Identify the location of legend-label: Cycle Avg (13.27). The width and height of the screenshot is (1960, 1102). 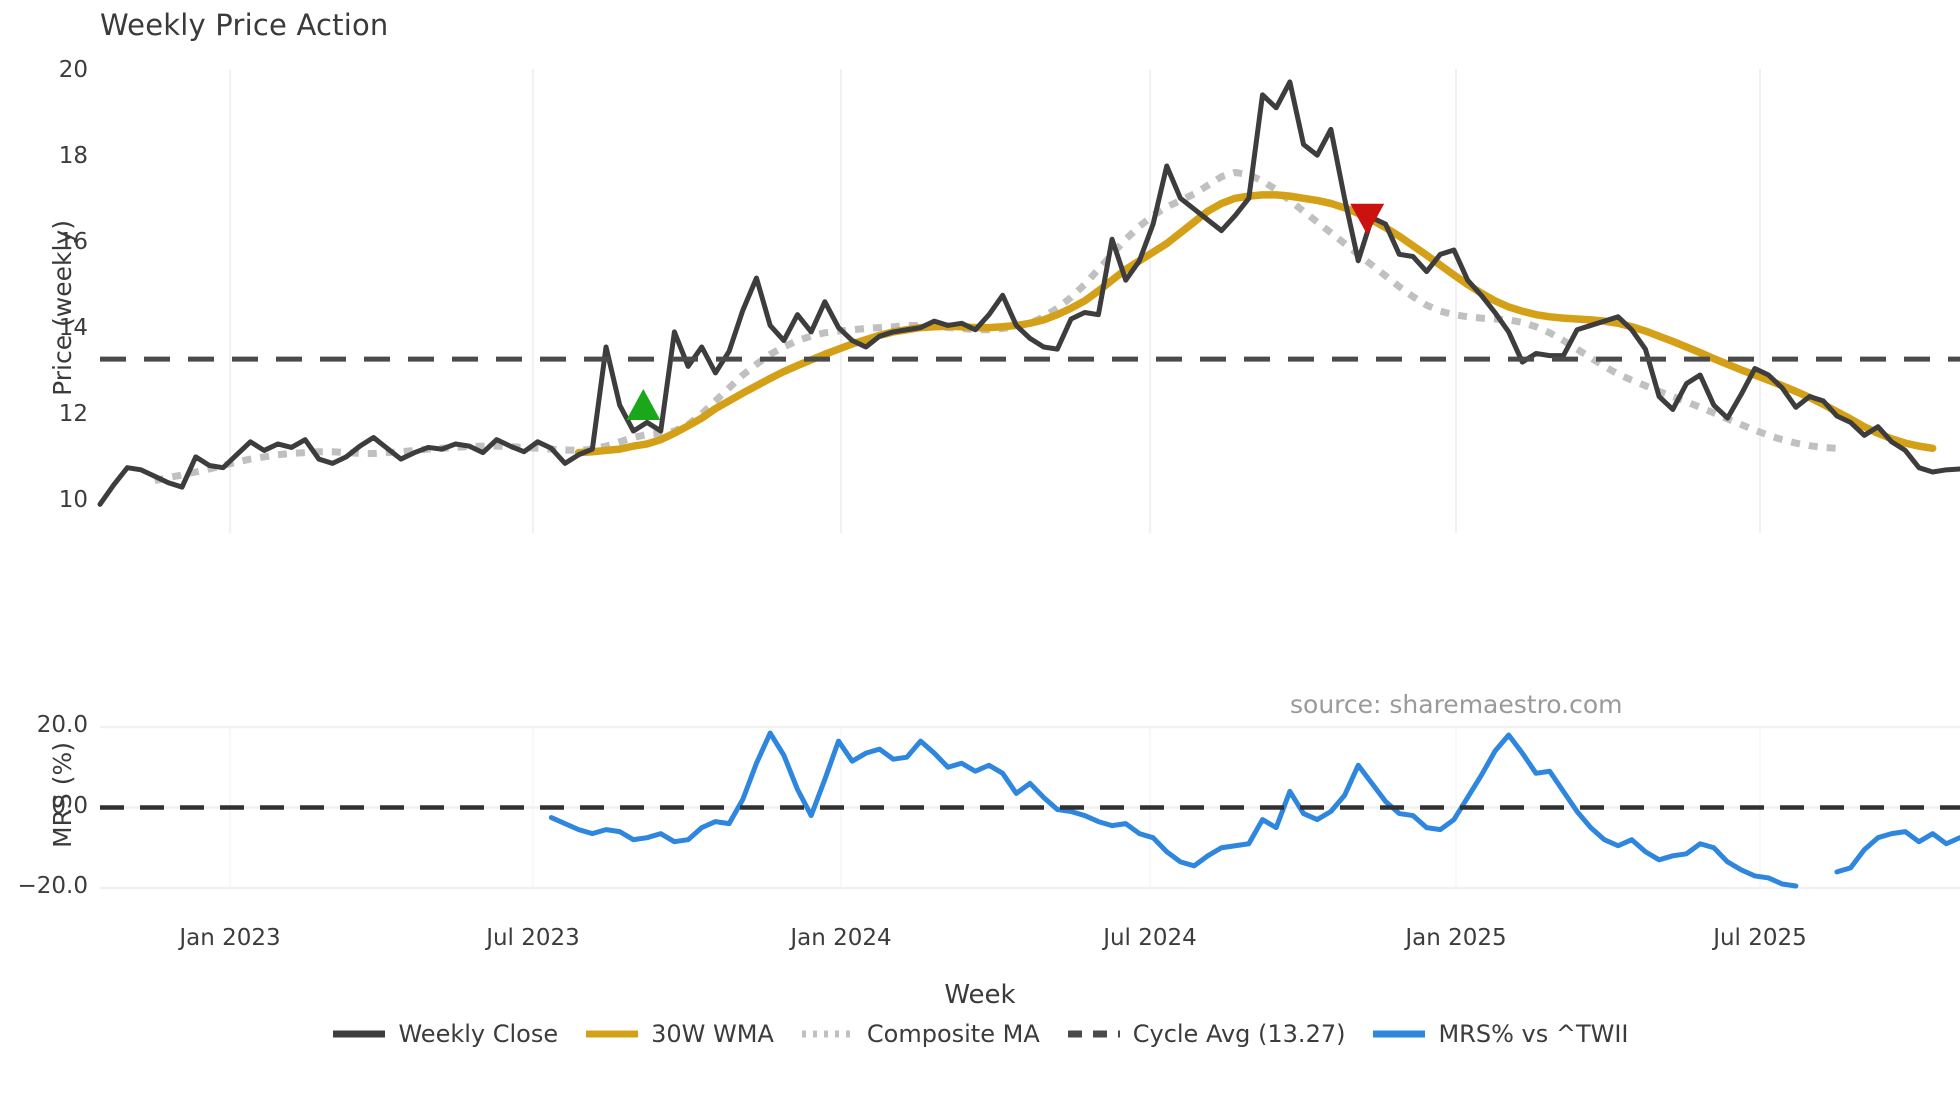
(1239, 1034).